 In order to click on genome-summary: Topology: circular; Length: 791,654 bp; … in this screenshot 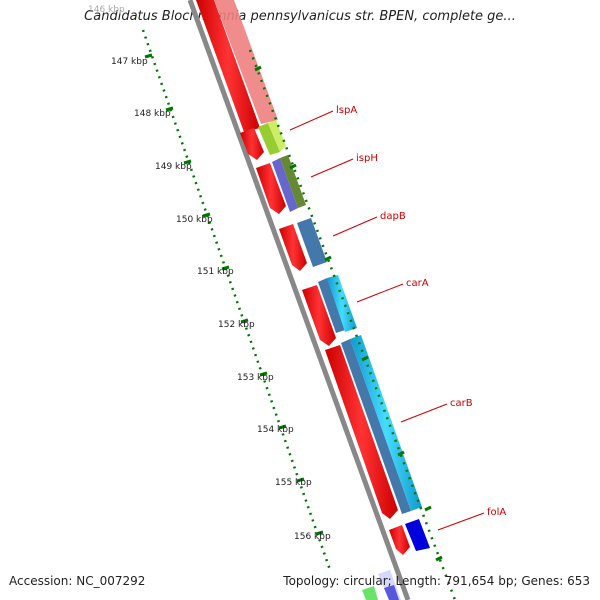, I will do `click(436, 581)`.